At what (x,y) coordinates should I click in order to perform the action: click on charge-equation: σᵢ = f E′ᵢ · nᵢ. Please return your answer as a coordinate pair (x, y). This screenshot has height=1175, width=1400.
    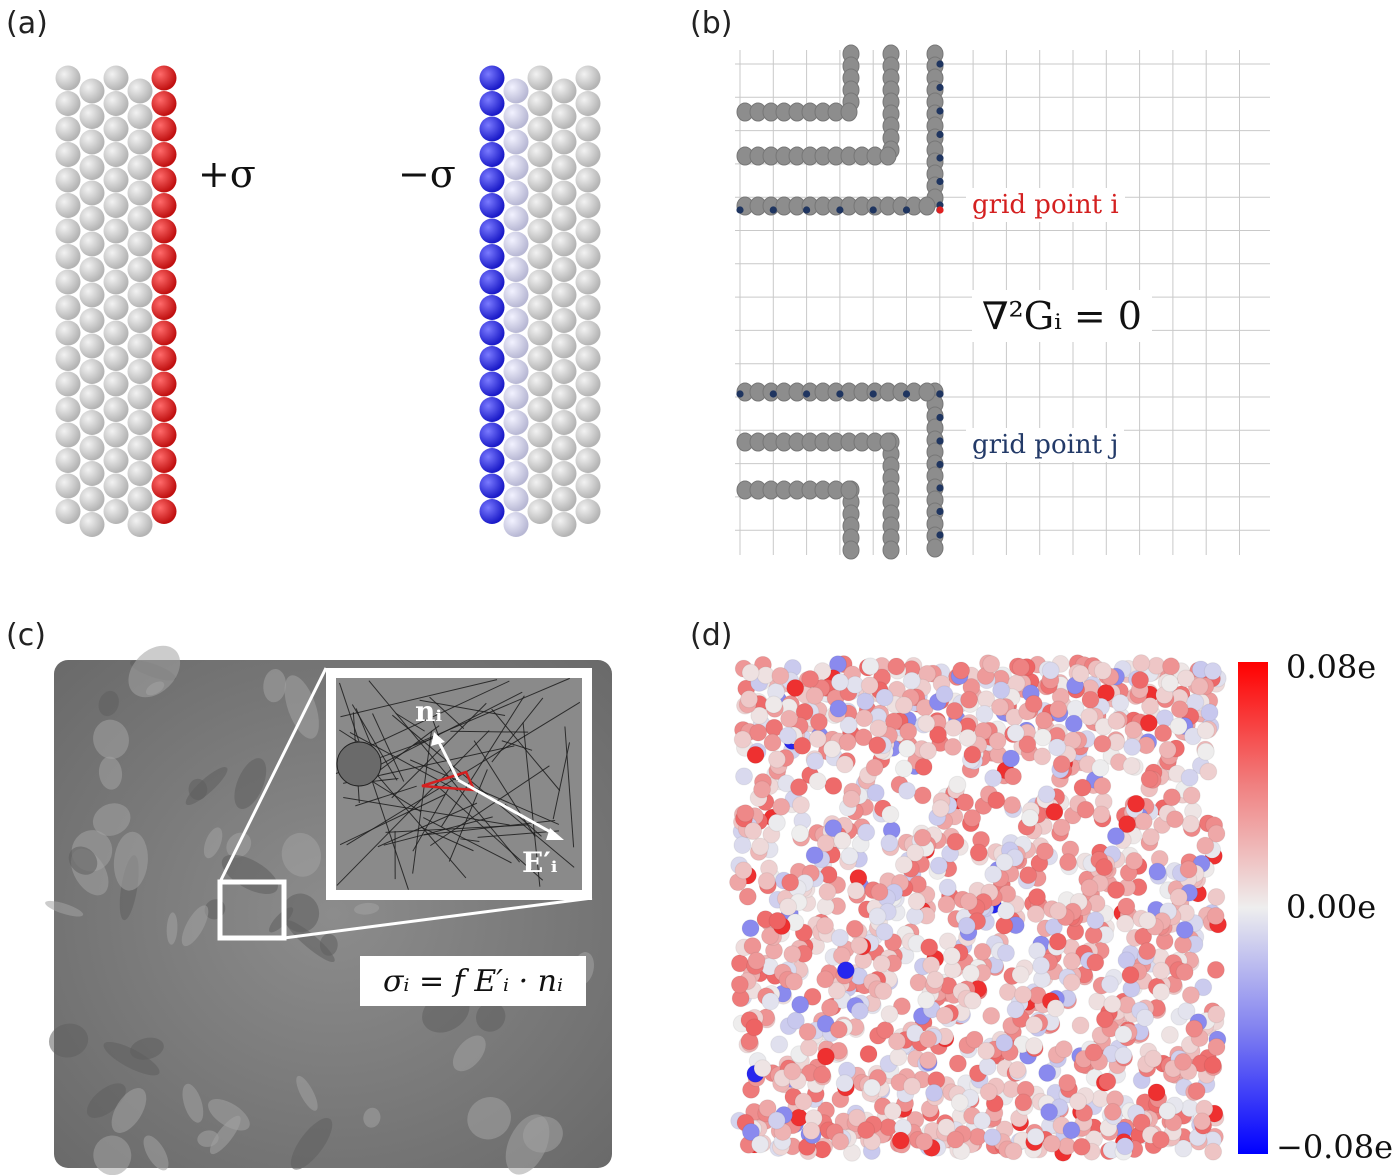
    Looking at the image, I should click on (473, 981).